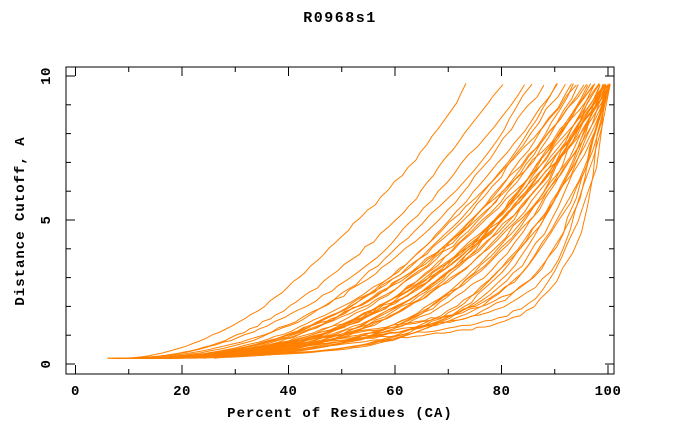 The height and width of the screenshot is (440, 680). I want to click on x-axis-label: Percent of Residues (CA), so click(340, 414).